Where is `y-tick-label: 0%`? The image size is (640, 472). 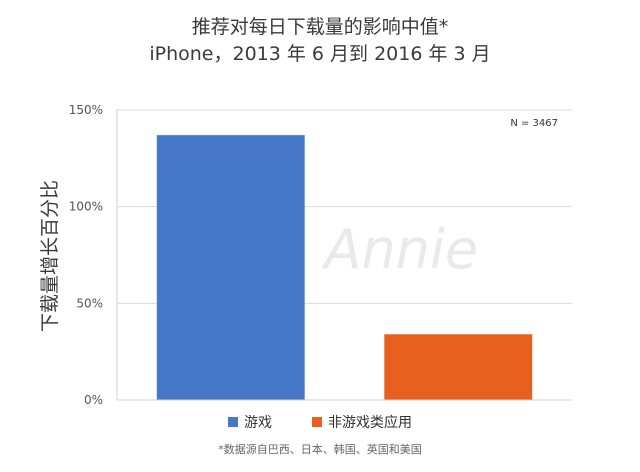 y-tick-label: 0% is located at coordinates (93, 400).